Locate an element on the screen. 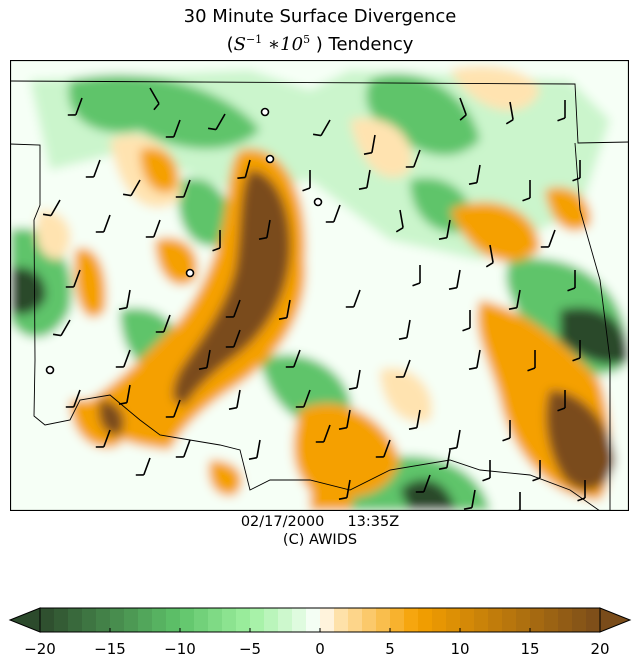 This screenshot has width=640, height=663. colorbar-tick-label: 5 is located at coordinates (390, 649).